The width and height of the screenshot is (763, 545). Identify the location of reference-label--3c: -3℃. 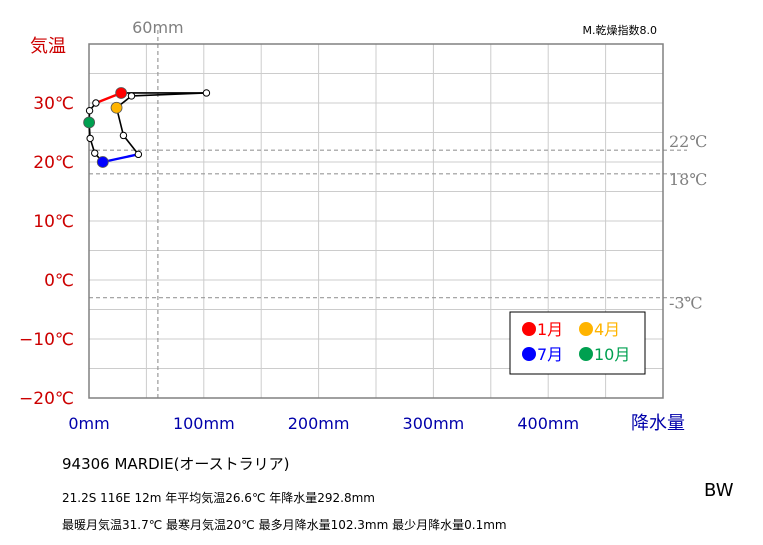
(685, 303).